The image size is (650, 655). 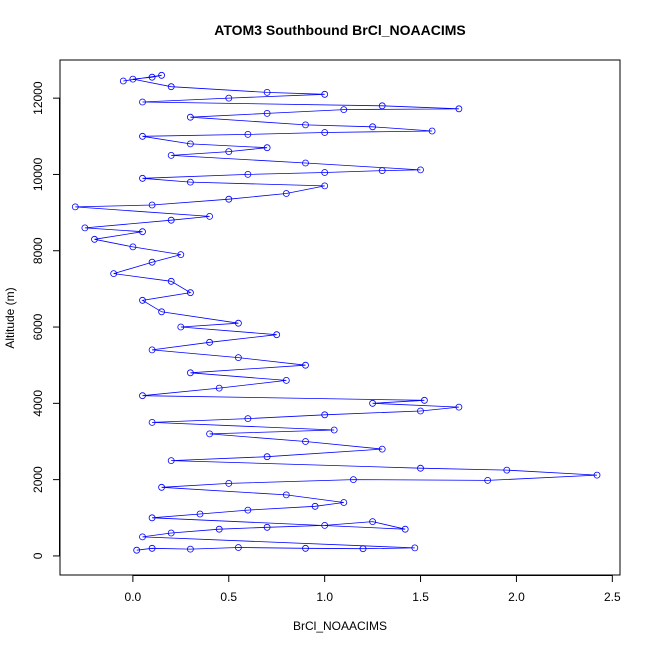 What do you see at coordinates (516, 597) in the screenshot?
I see `x-tick-label: 2.0` at bounding box center [516, 597].